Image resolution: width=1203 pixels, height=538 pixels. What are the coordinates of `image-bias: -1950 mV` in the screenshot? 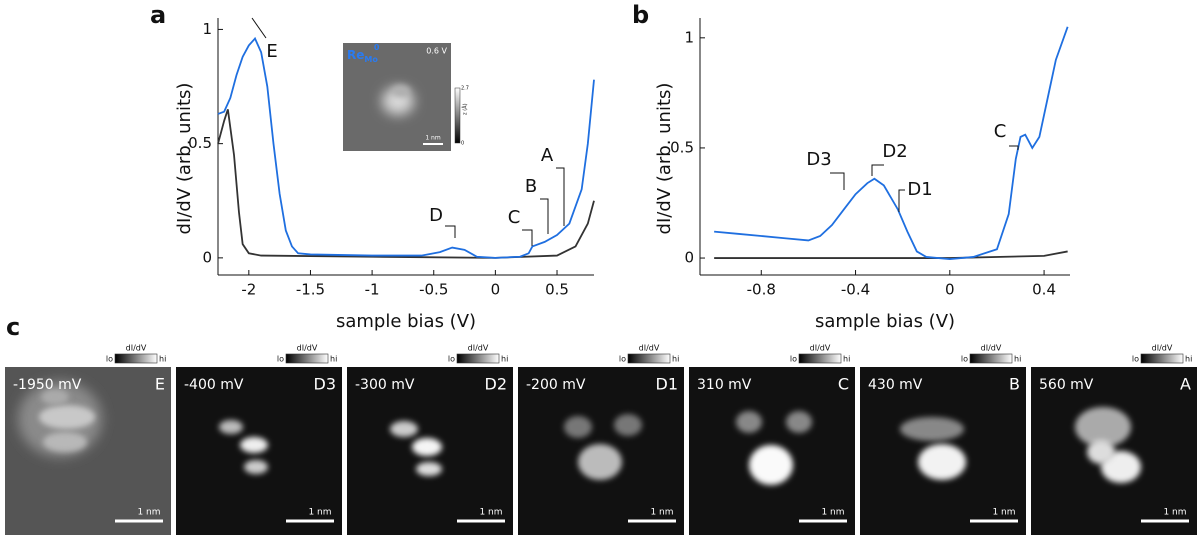 It's located at (47, 385).